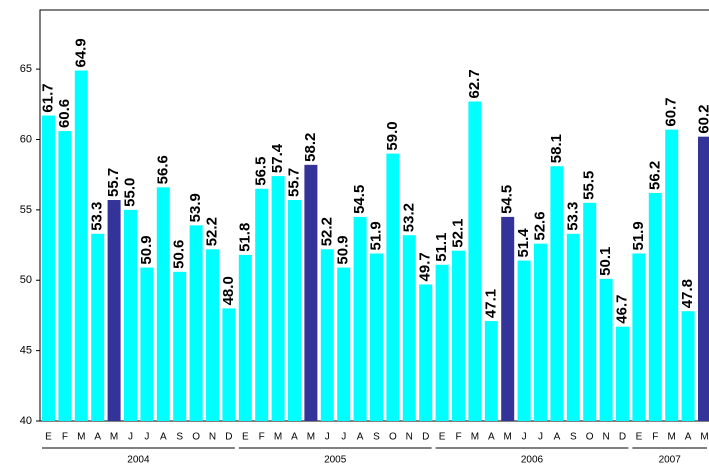 Image resolution: width=709 pixels, height=465 pixels. I want to click on y-tick-label: 60, so click(26, 139).